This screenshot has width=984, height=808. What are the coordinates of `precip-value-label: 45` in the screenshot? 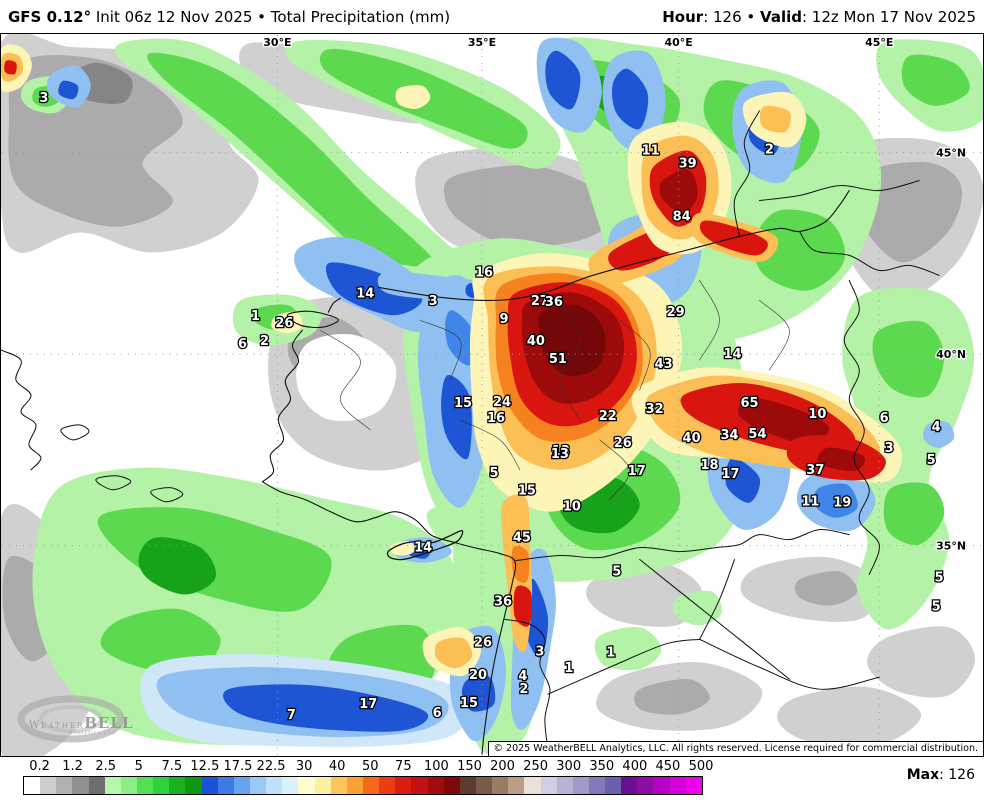 It's located at (522, 538).